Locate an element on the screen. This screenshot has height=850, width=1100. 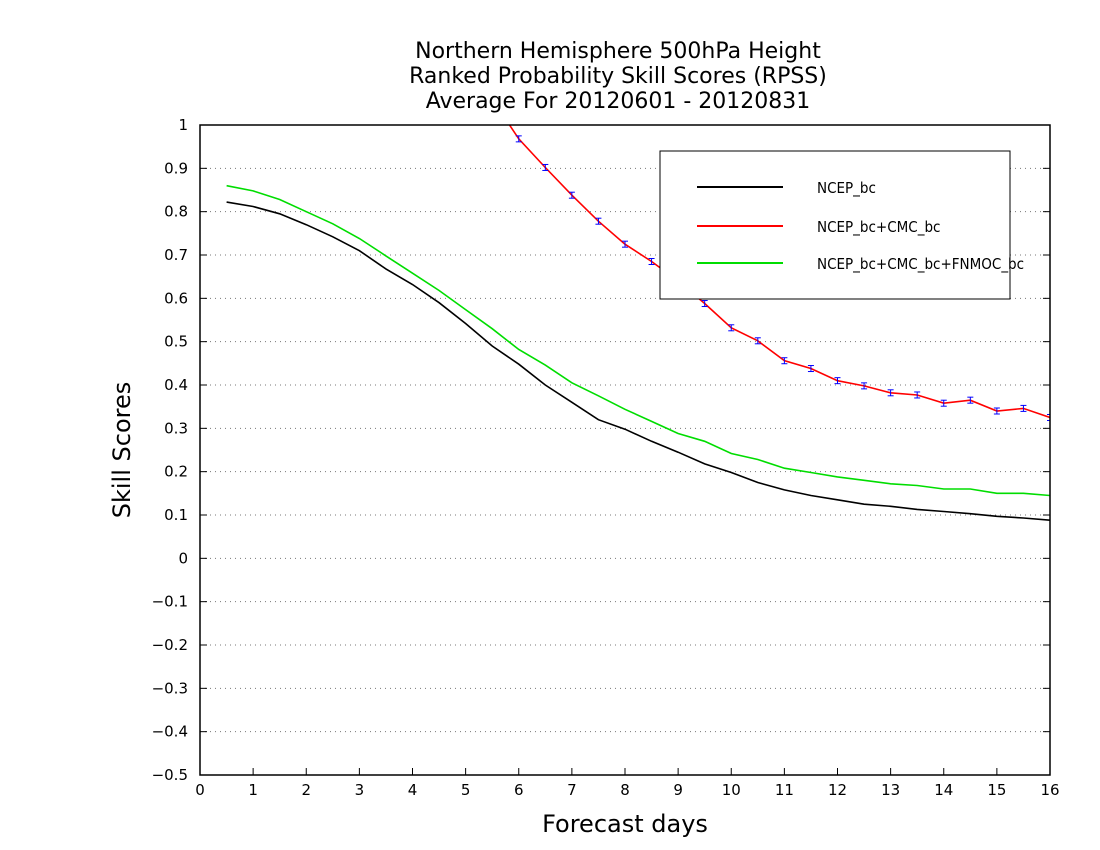
x-tick-label: 14 is located at coordinates (943, 790).